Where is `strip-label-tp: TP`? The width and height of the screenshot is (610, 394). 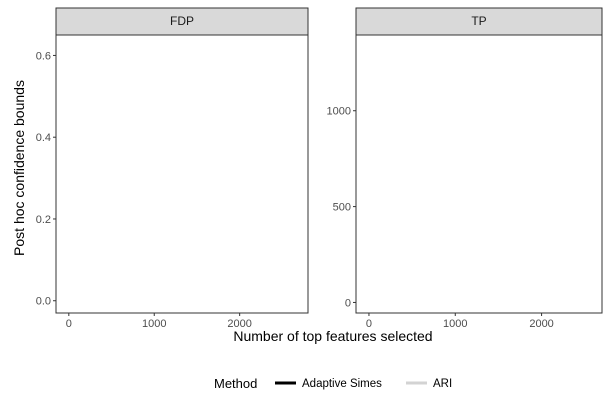 strip-label-tp: TP is located at coordinates (478, 21).